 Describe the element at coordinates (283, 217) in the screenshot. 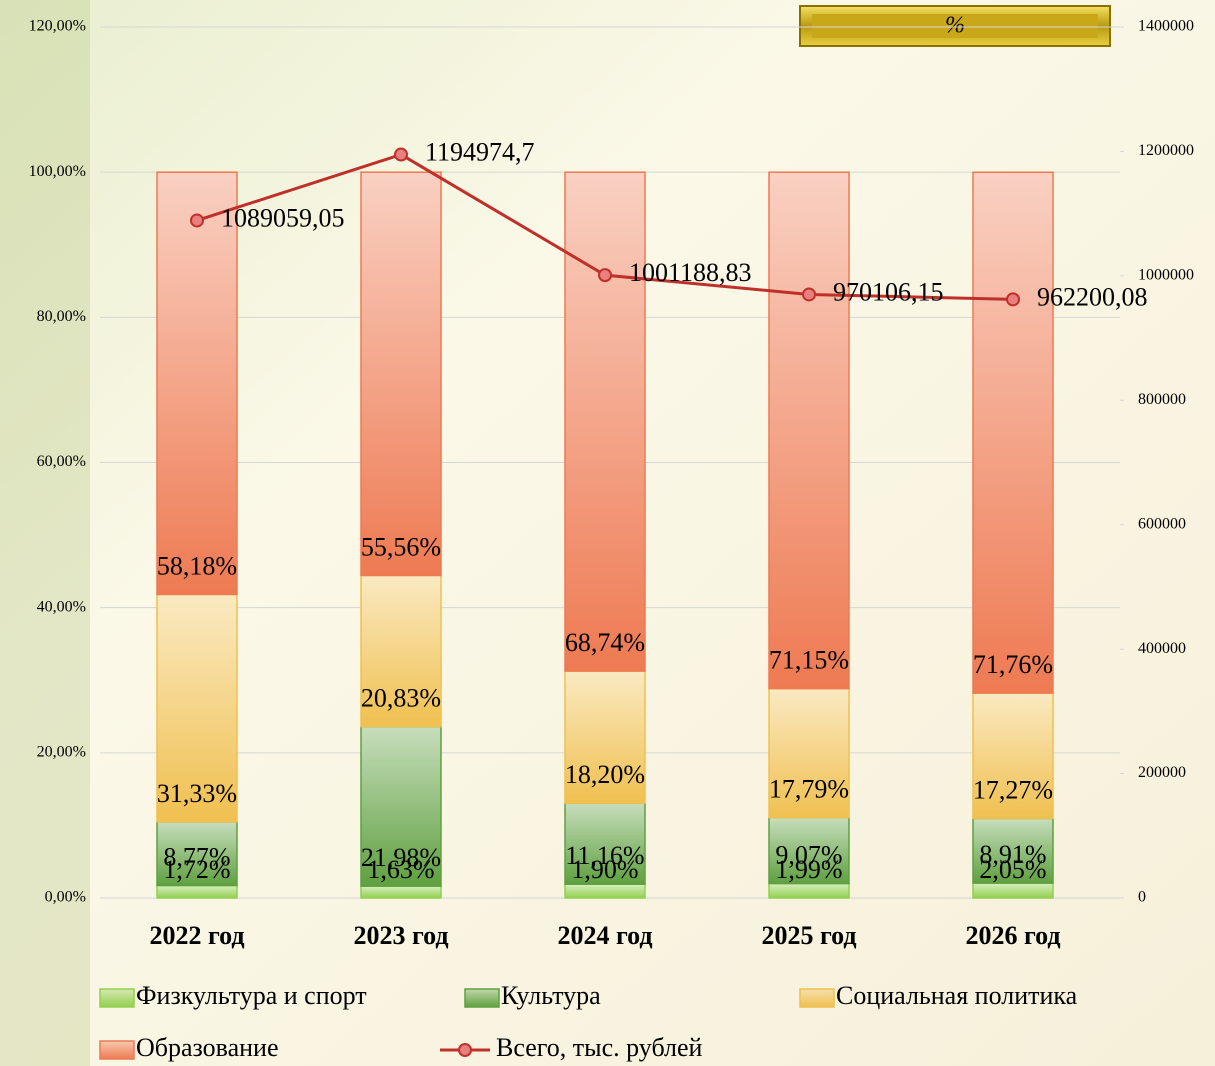

I see `line-label: 1089059,05` at that location.